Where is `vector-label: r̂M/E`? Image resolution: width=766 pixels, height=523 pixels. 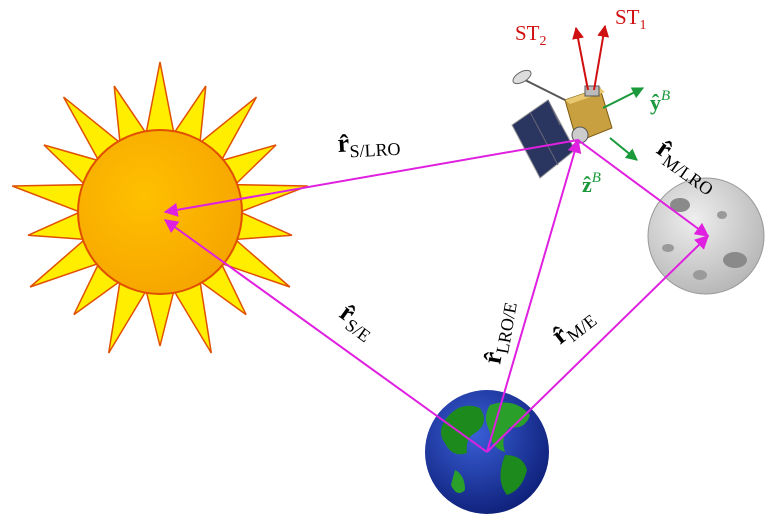 vector-label: r̂M/E is located at coordinates (573, 326).